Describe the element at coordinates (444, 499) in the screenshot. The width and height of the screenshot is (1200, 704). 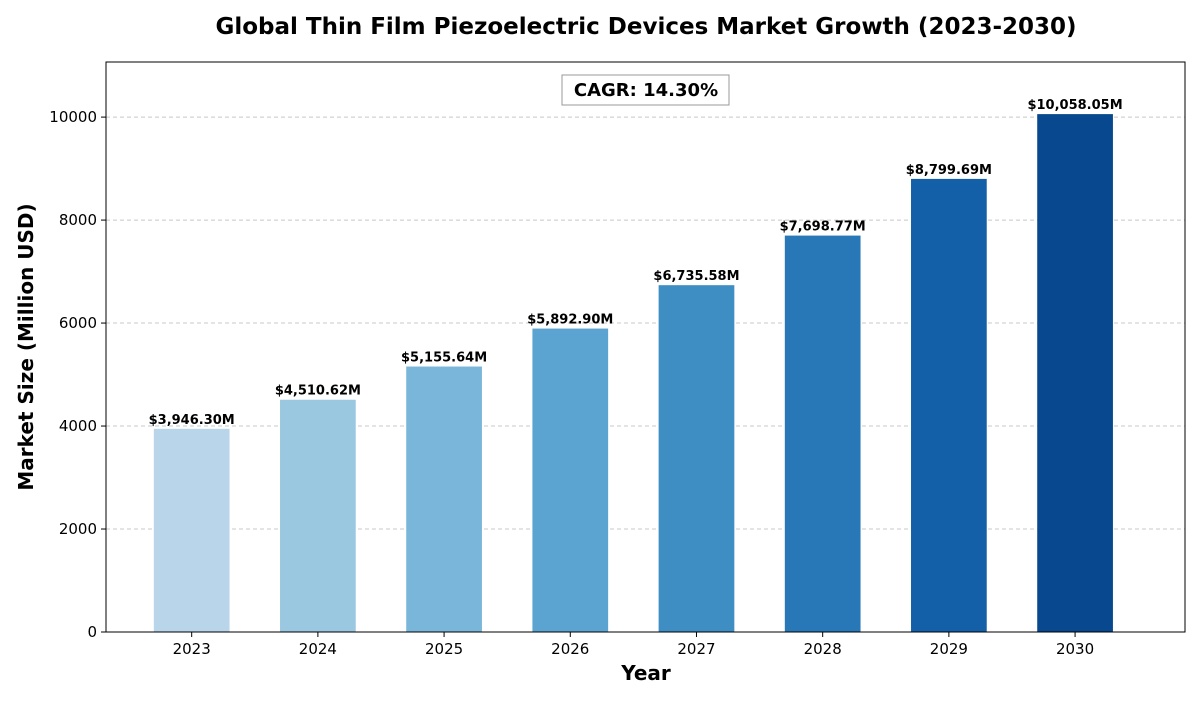
I see `bar-2025` at that location.